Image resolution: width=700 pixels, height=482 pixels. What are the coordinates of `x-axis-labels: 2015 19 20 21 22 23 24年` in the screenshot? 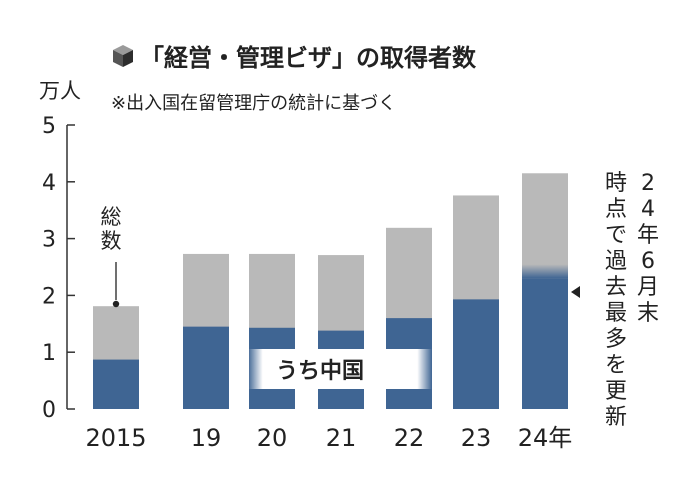 It's located at (328, 438).